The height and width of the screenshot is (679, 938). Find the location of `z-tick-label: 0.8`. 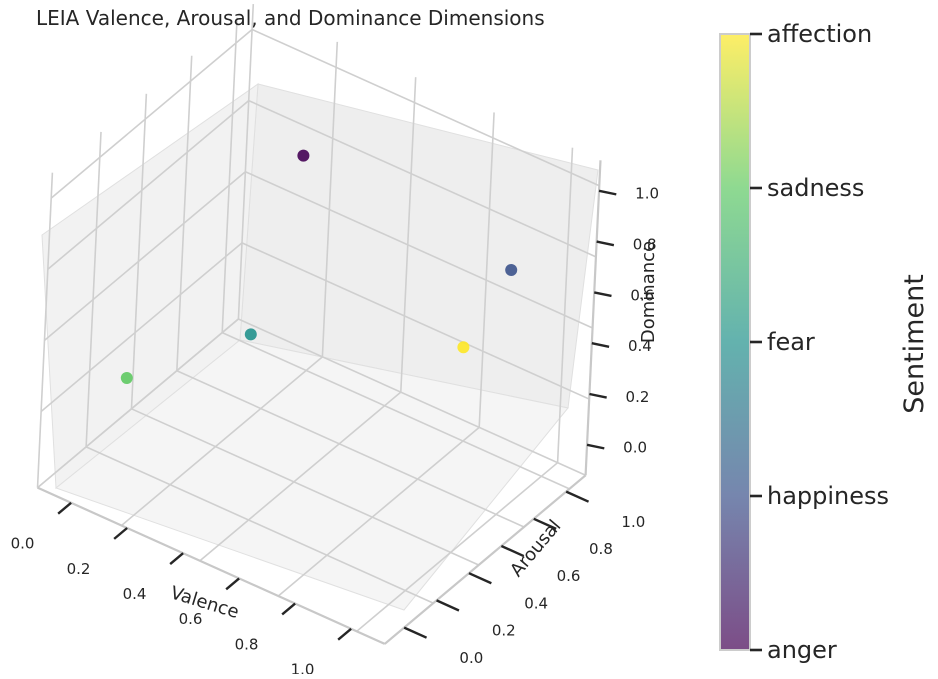

z-tick-label: 0.8 is located at coordinates (645, 245).